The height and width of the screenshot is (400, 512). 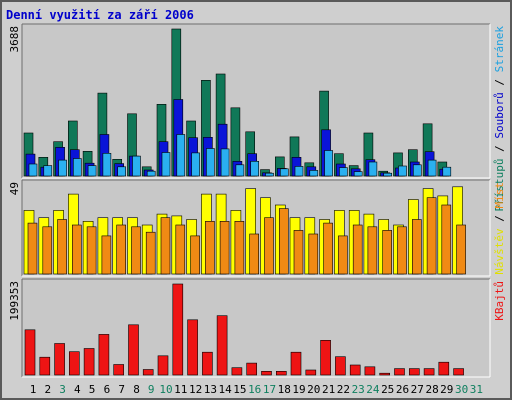 I want to click on x-tick-label-27: 27, so click(x=417, y=389).